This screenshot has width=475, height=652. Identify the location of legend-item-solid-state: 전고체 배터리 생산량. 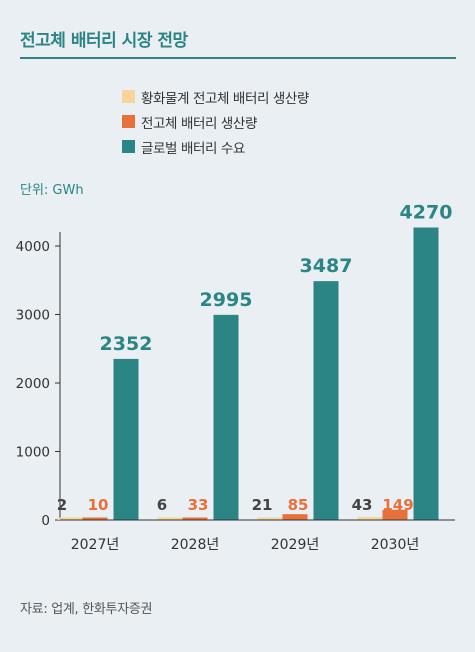
(215, 121).